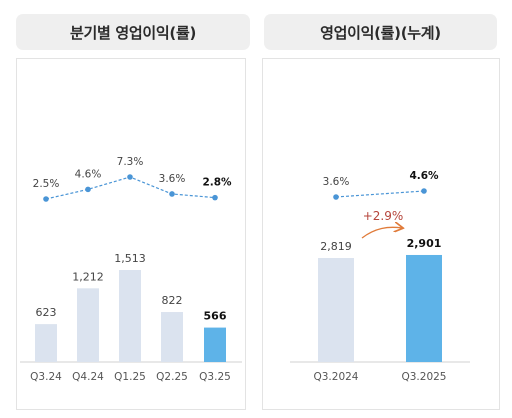  I want to click on x-tick-label: Q3.24, so click(46, 377).